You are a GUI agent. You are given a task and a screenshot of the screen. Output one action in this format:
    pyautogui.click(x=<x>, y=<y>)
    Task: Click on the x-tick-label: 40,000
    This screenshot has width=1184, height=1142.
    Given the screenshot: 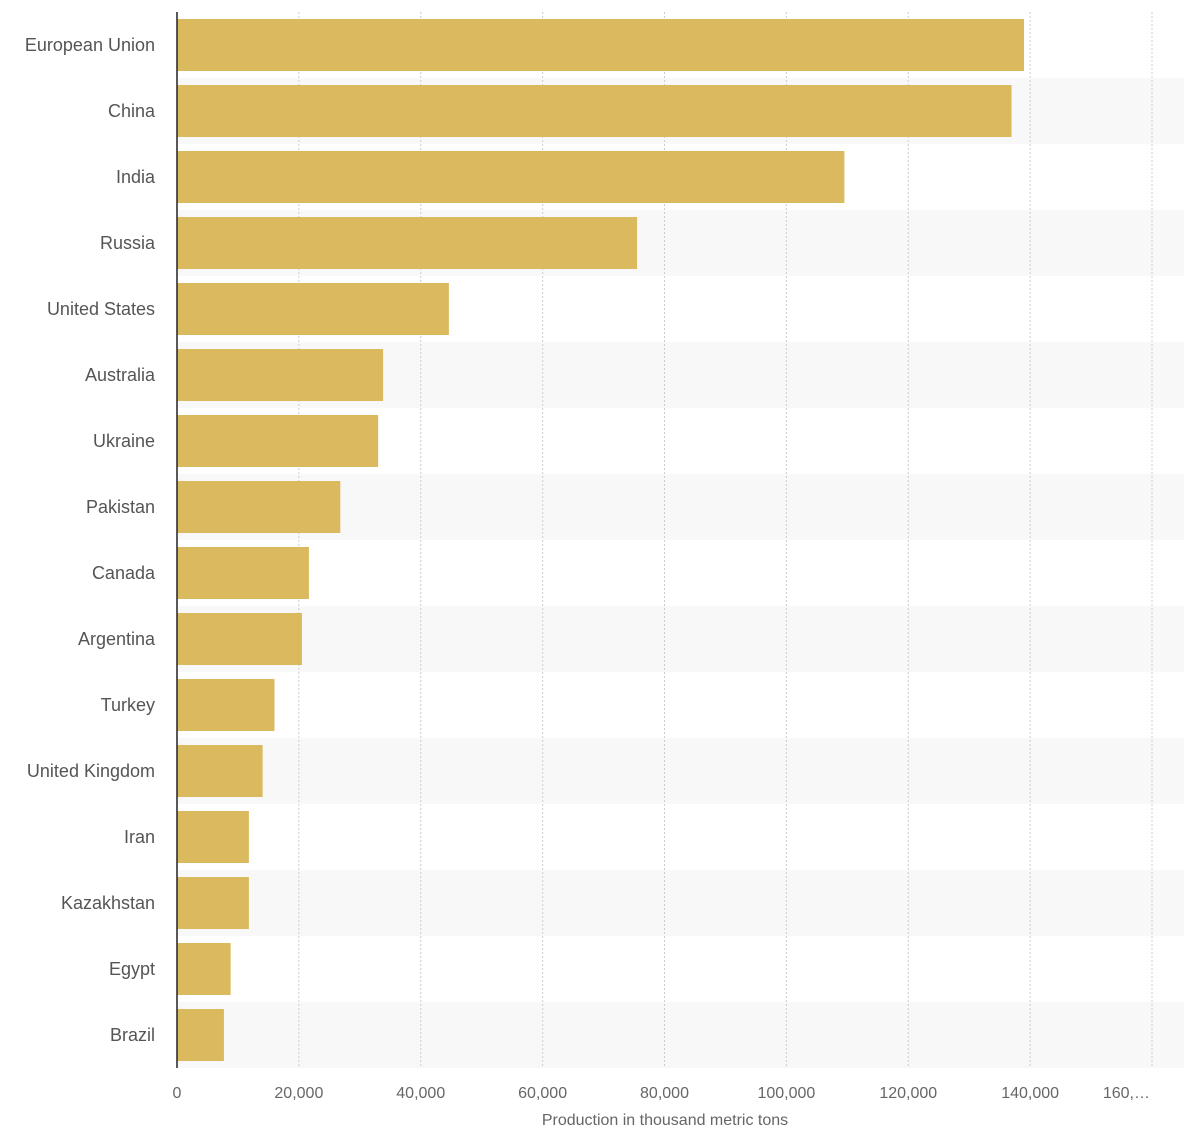 What is the action you would take?
    pyautogui.click(x=420, y=1093)
    